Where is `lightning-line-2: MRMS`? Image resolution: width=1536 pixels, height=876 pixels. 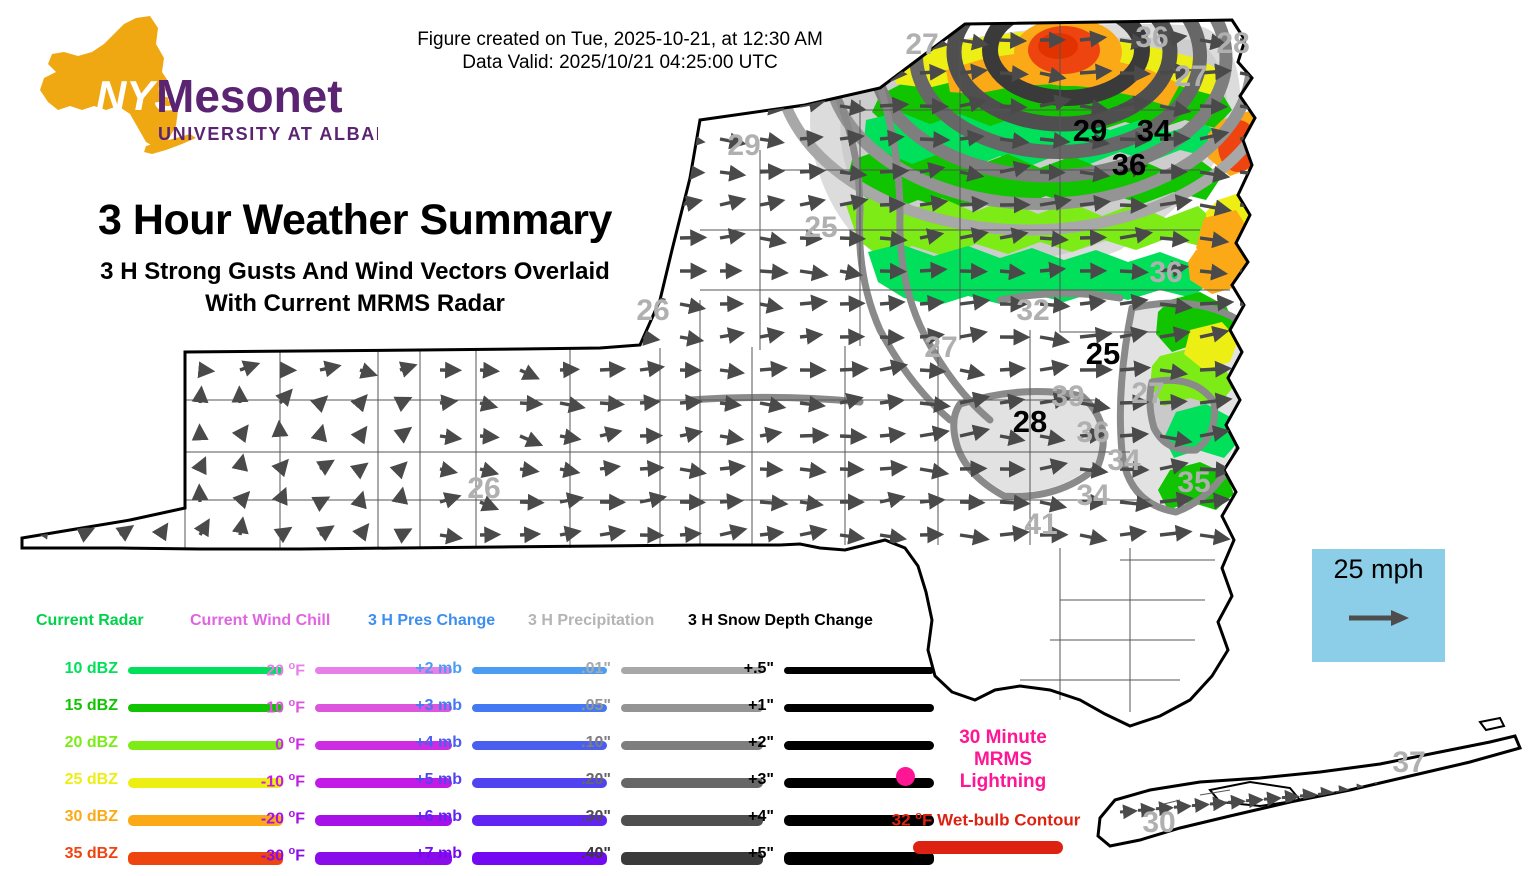 lightning-line-2: MRMS is located at coordinates (1003, 760).